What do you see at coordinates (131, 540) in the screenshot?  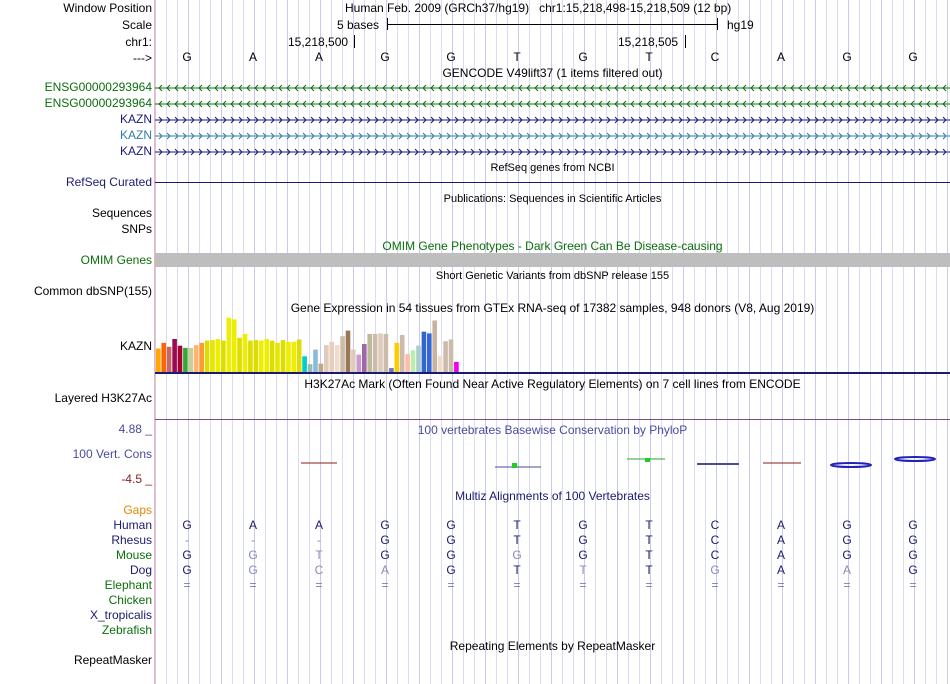 I see `species-label-rhesus: Rhesus` at bounding box center [131, 540].